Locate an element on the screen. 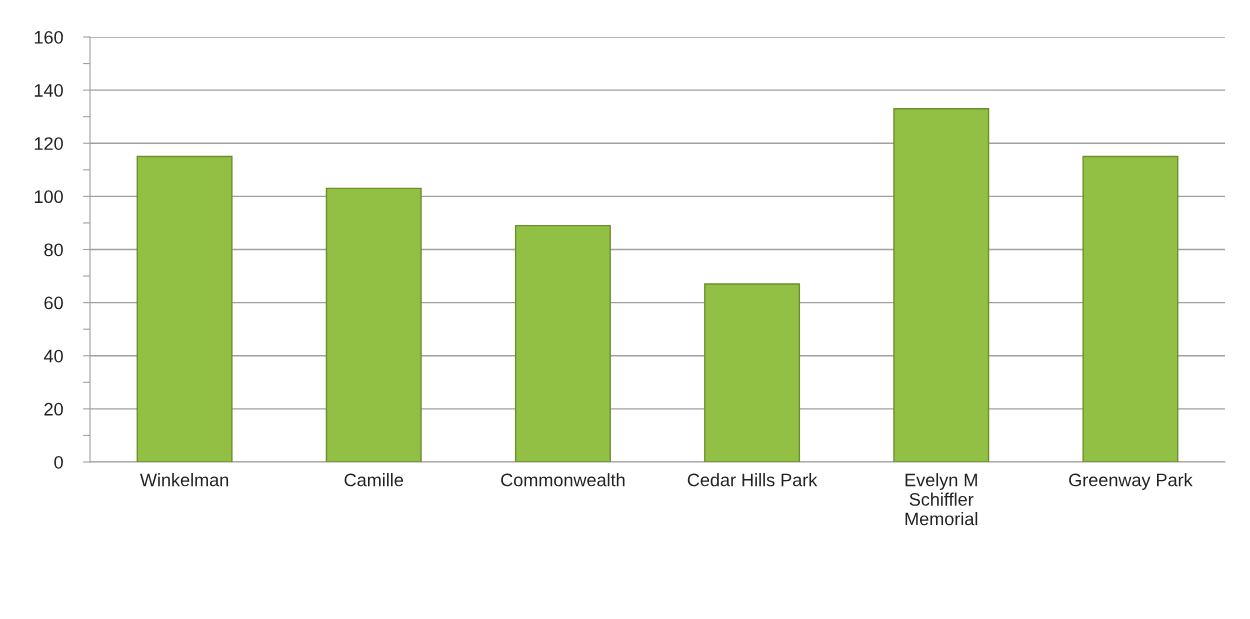  x-tick-label: Cedar Hills Park is located at coordinates (752, 480).